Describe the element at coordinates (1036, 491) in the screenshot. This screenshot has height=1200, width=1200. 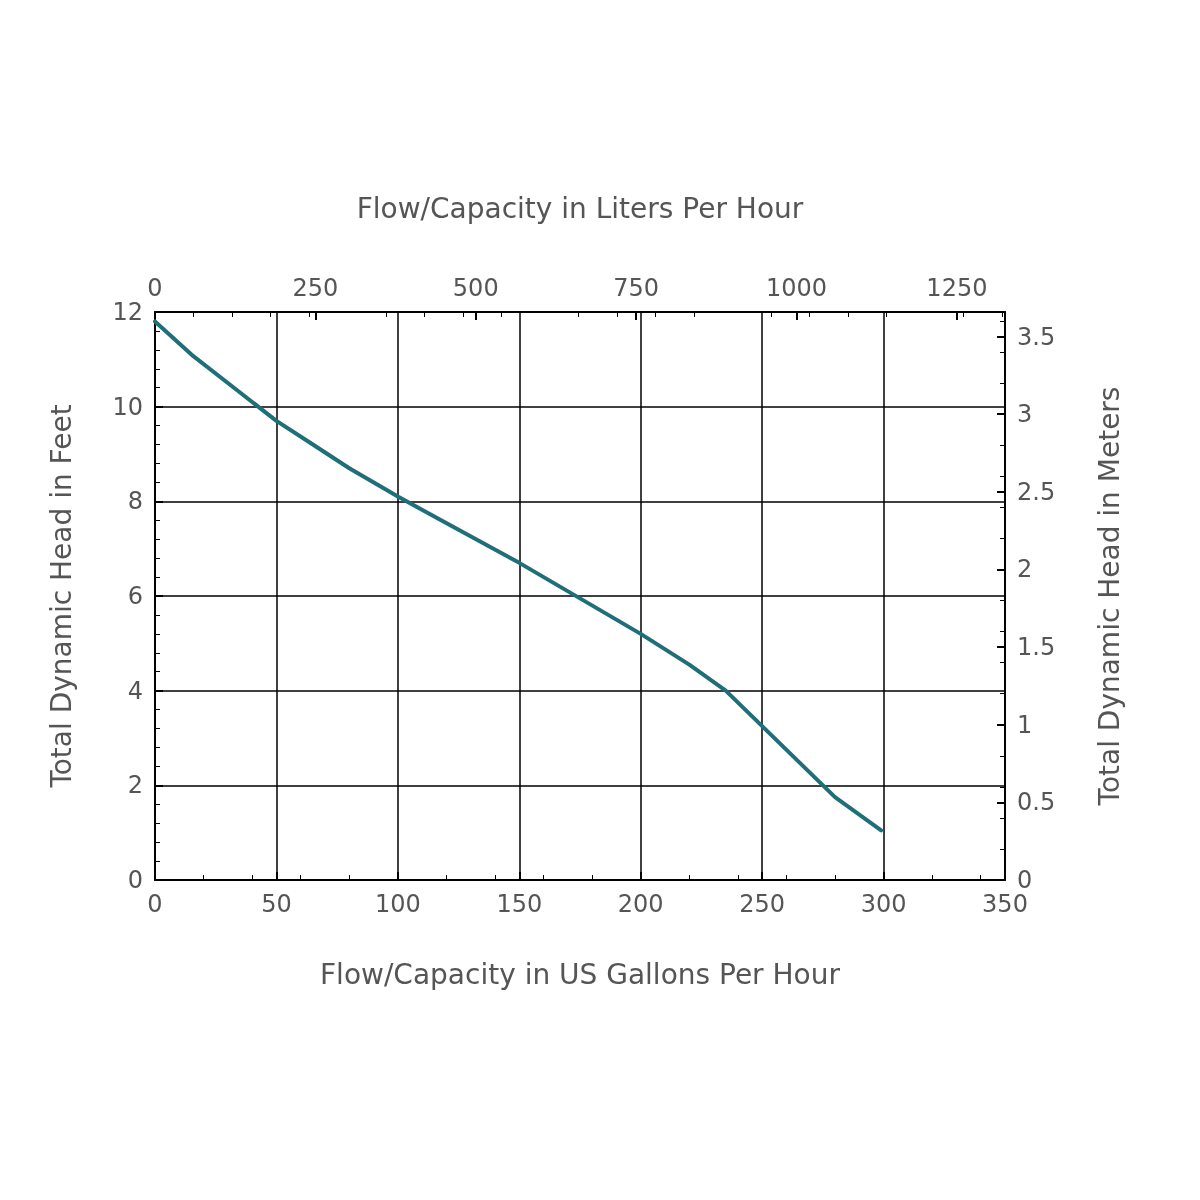
I see `y2-tick-label: 2.5` at that location.